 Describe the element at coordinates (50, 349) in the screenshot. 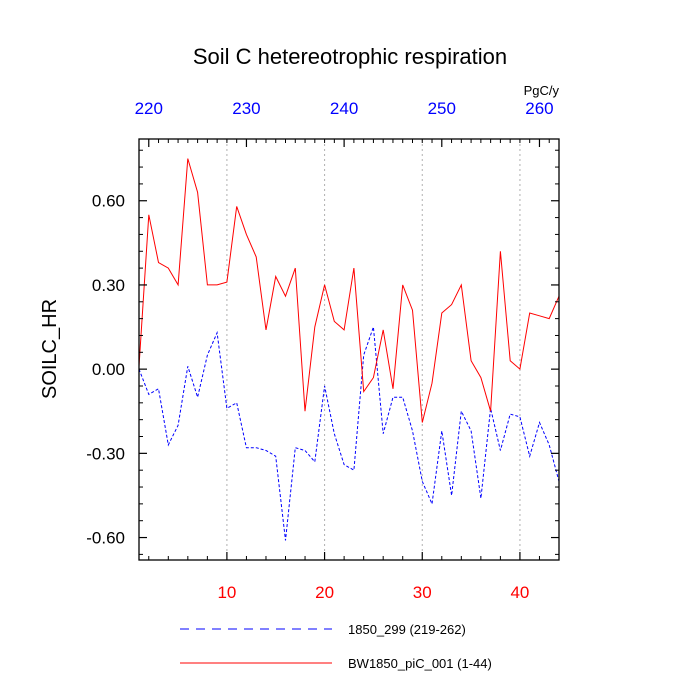

I see `y-axis-label: SOILC_HR` at that location.